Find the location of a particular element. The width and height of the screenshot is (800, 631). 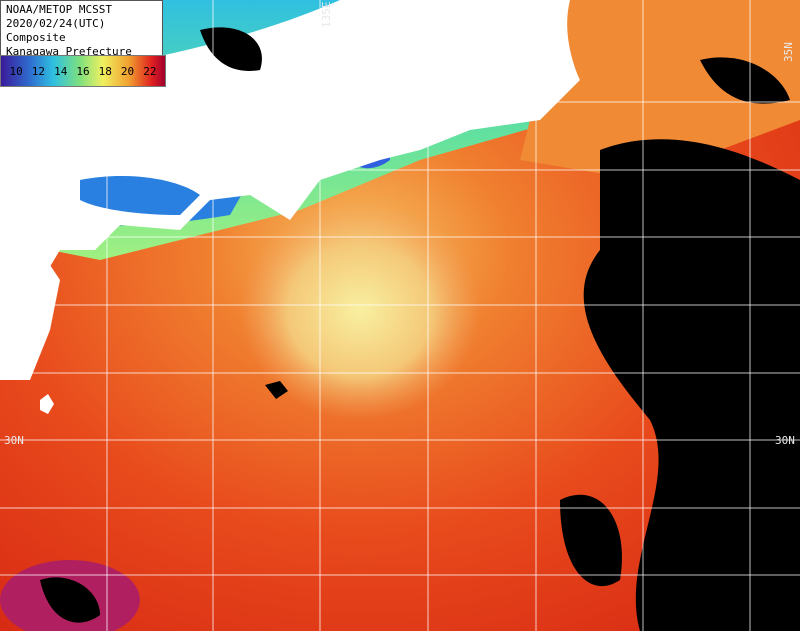

legend-label: 16 is located at coordinates (83, 71).